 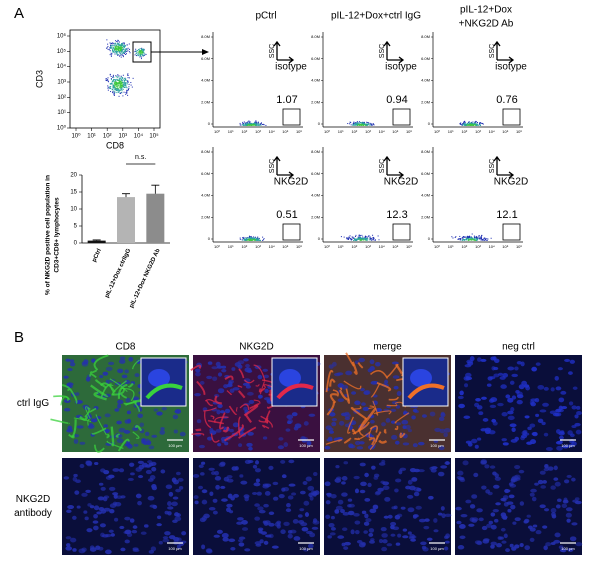 What do you see at coordinates (518, 347) in the screenshot?
I see `column-title: neg ctrl` at bounding box center [518, 347].